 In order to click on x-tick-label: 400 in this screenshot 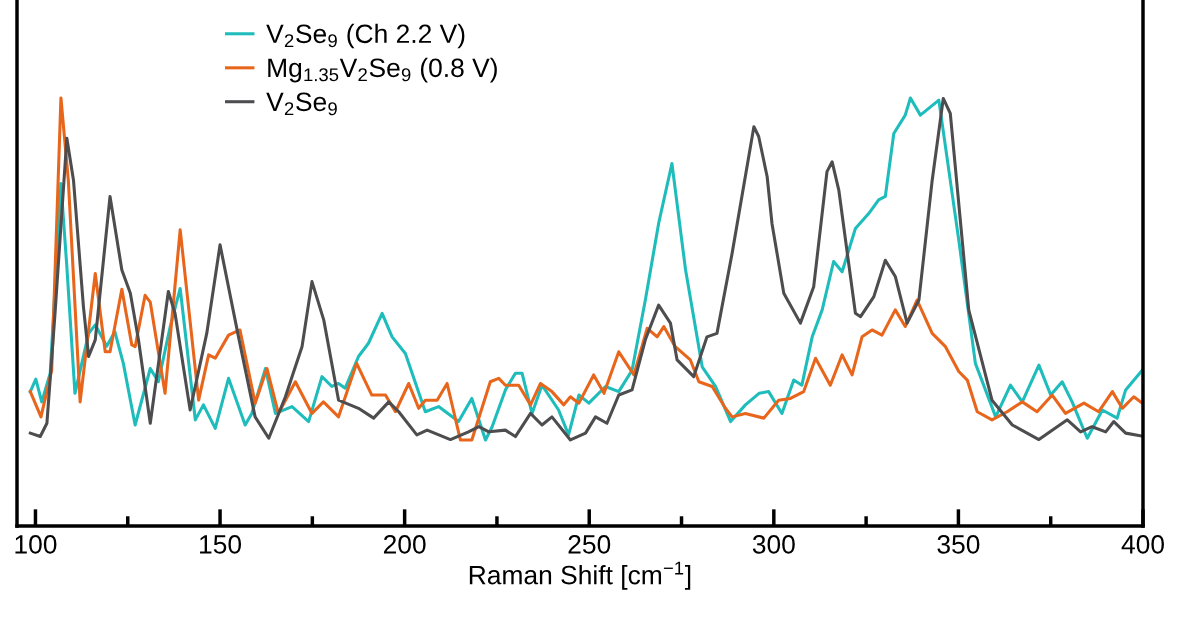, I will do `click(1142, 544)`.